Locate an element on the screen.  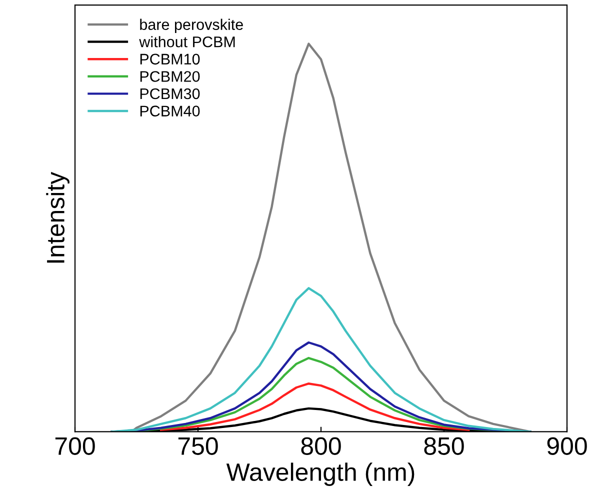
legend-label: PCBM30 is located at coordinates (170, 94).